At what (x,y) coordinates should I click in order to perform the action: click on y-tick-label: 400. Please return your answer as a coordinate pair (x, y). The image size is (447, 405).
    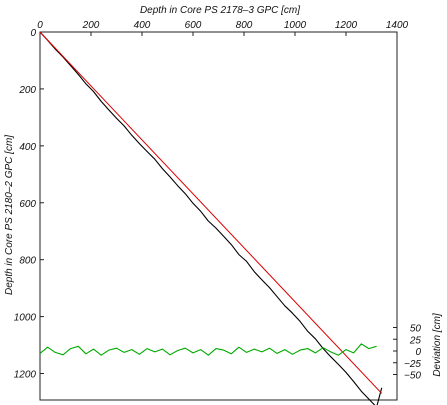
    Looking at the image, I should click on (27, 147).